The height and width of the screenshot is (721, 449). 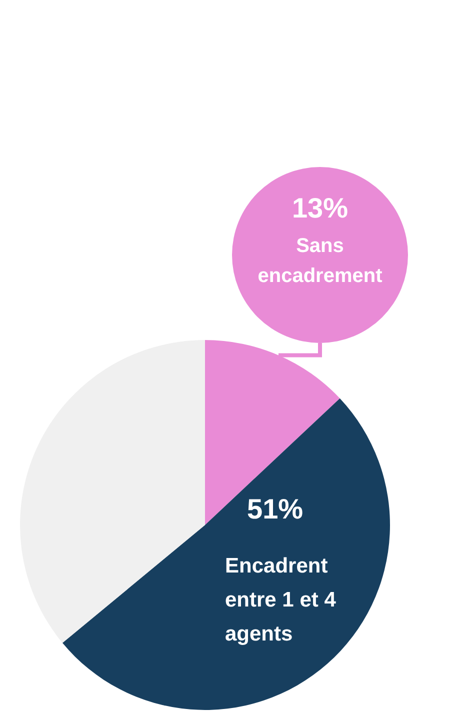 I want to click on data-label: 13%, so click(x=320, y=208).